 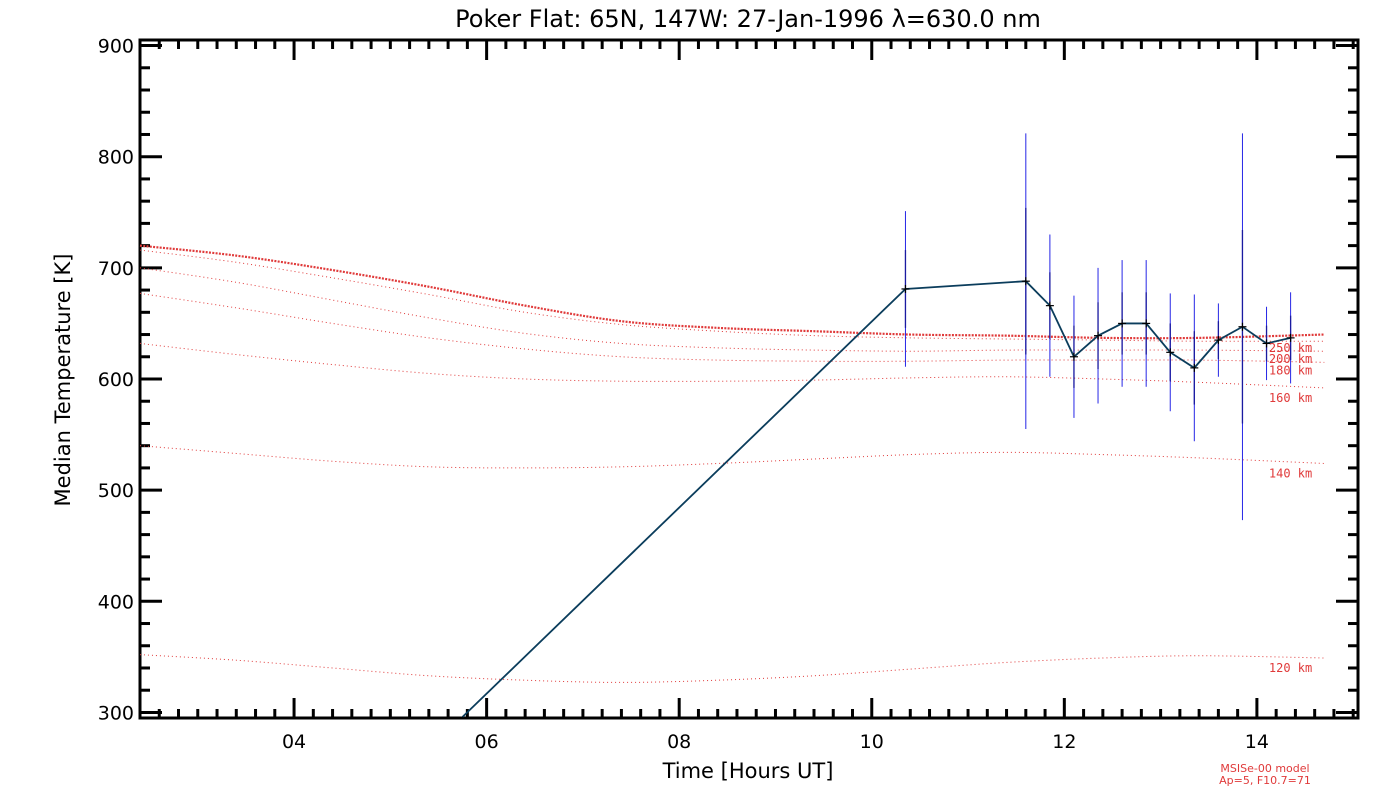 I want to click on altitude-label: 250 km, so click(x=1290, y=348).